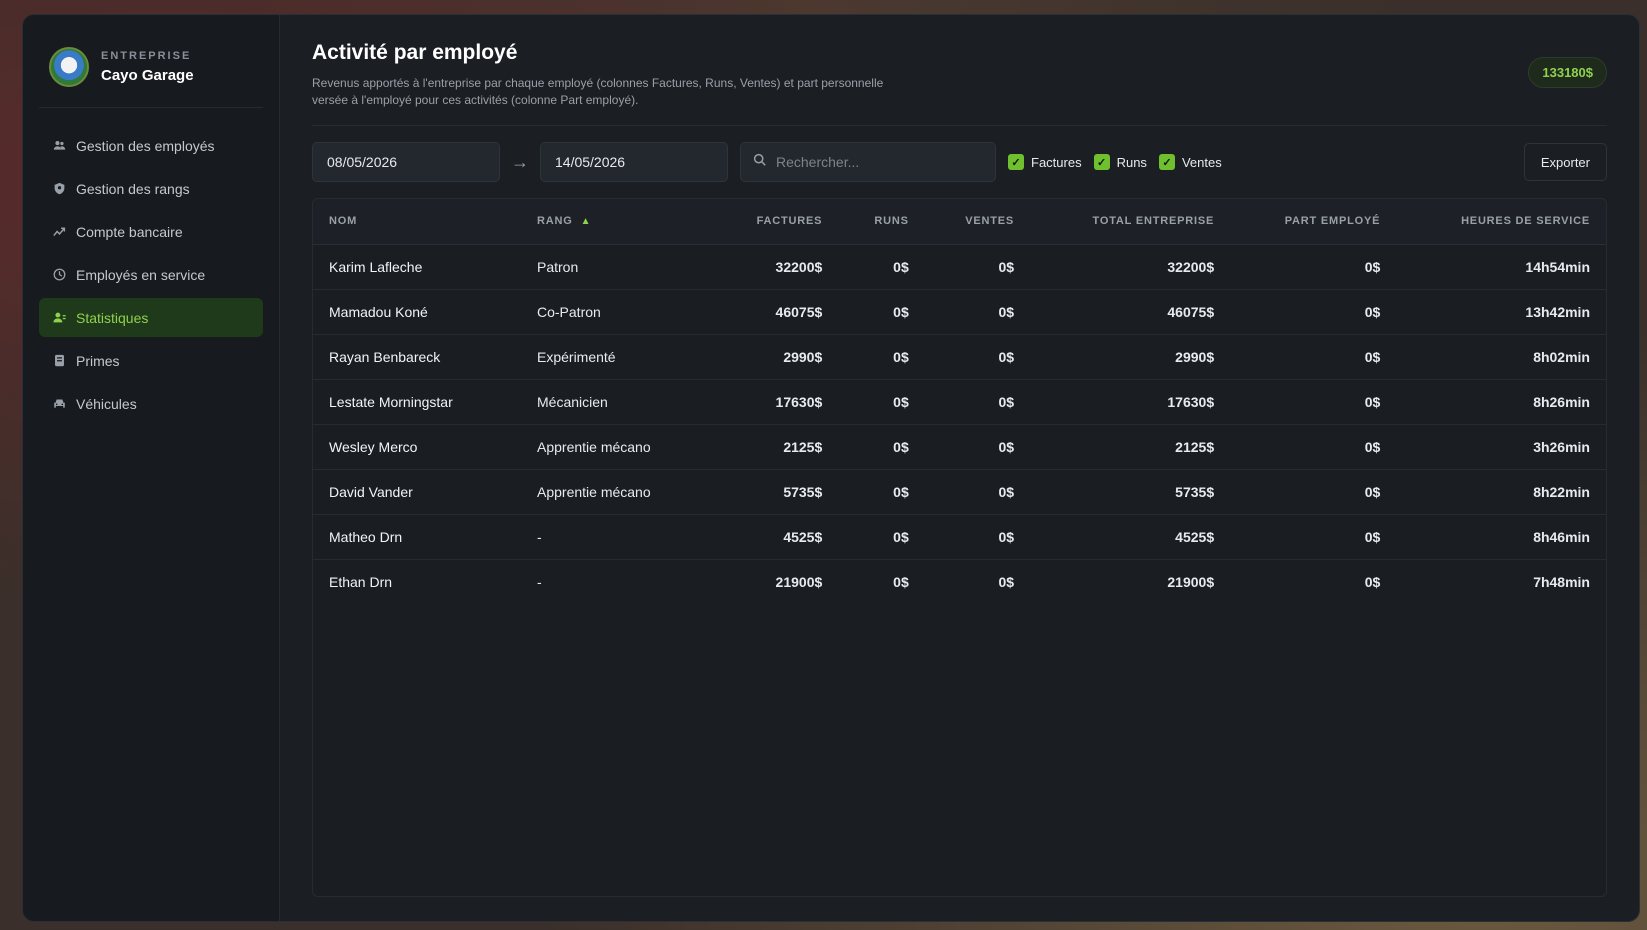 The height and width of the screenshot is (930, 1647). What do you see at coordinates (417, 267) in the screenshot?
I see `cell-nom: Karim Lafleche` at bounding box center [417, 267].